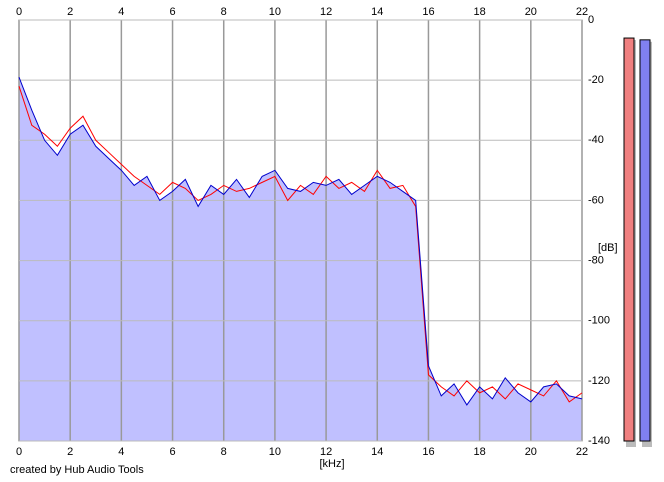  I want to click on y-axis-label: [dB], so click(608, 248).